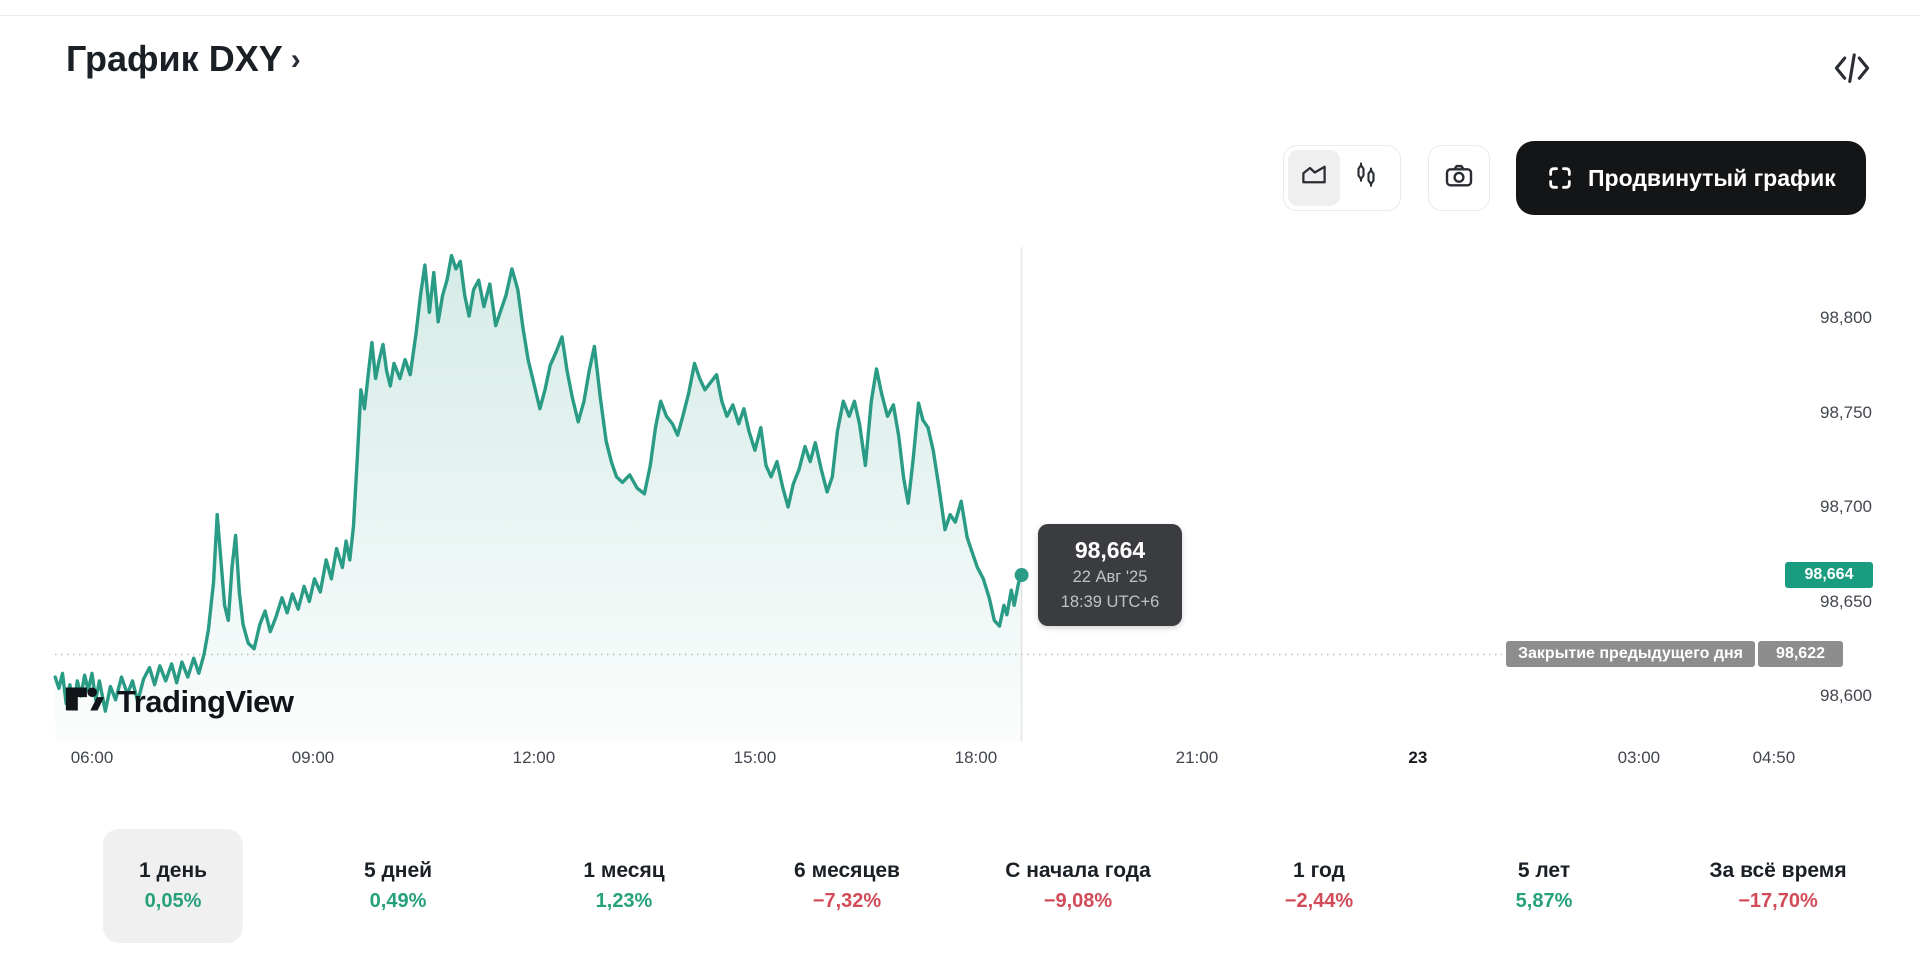  Describe the element at coordinates (398, 886) in the screenshot. I see `range-button-2: 5 дней 0,49%` at that location.